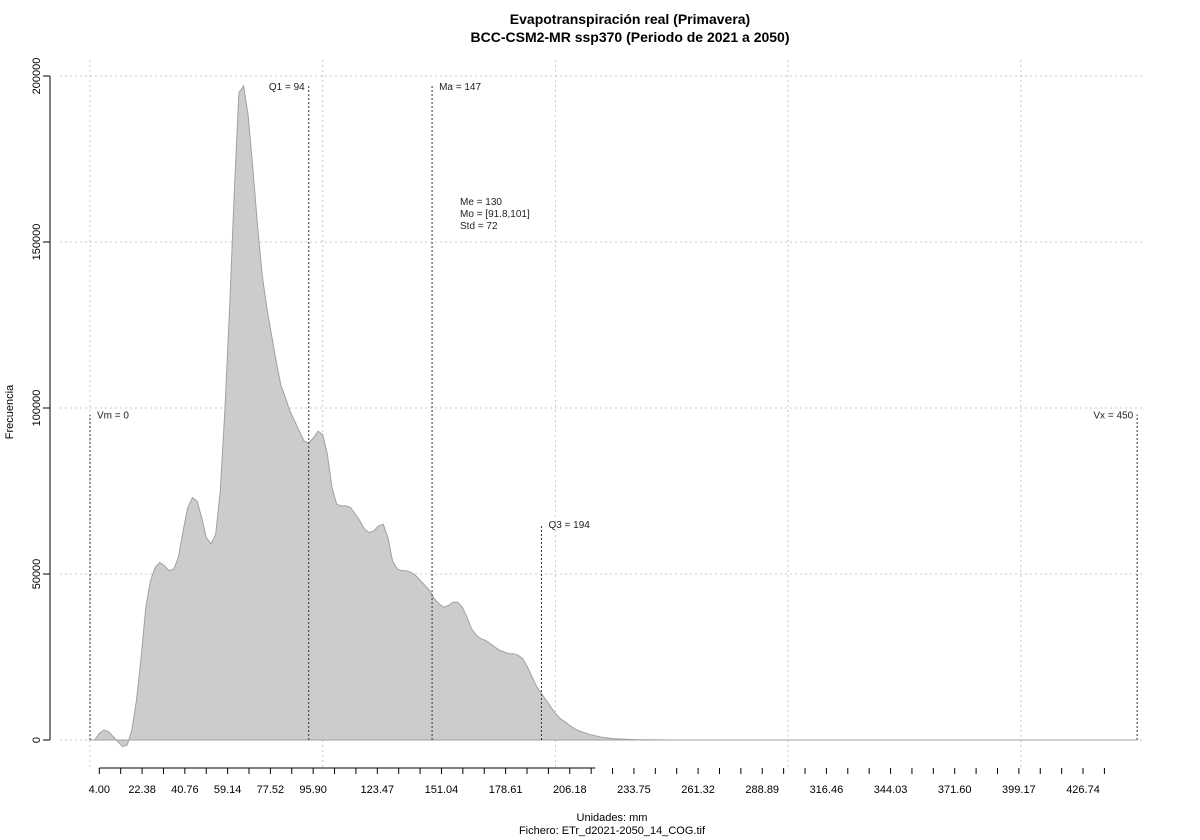 The width and height of the screenshot is (1200, 840). What do you see at coordinates (481, 202) in the screenshot?
I see `stat-median: Me = 130` at bounding box center [481, 202].